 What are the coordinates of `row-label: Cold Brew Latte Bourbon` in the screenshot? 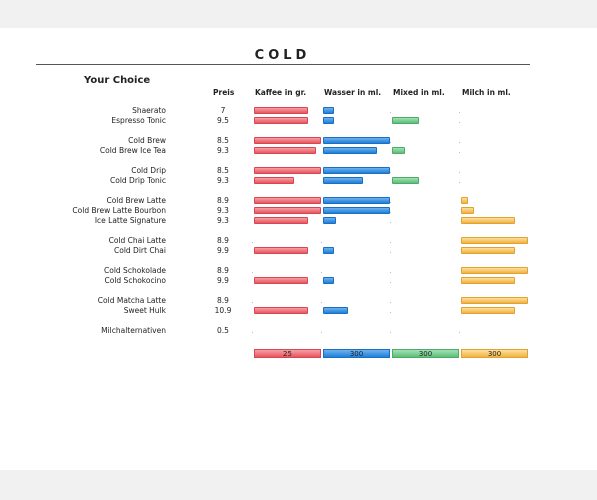 It's located at (119, 210).